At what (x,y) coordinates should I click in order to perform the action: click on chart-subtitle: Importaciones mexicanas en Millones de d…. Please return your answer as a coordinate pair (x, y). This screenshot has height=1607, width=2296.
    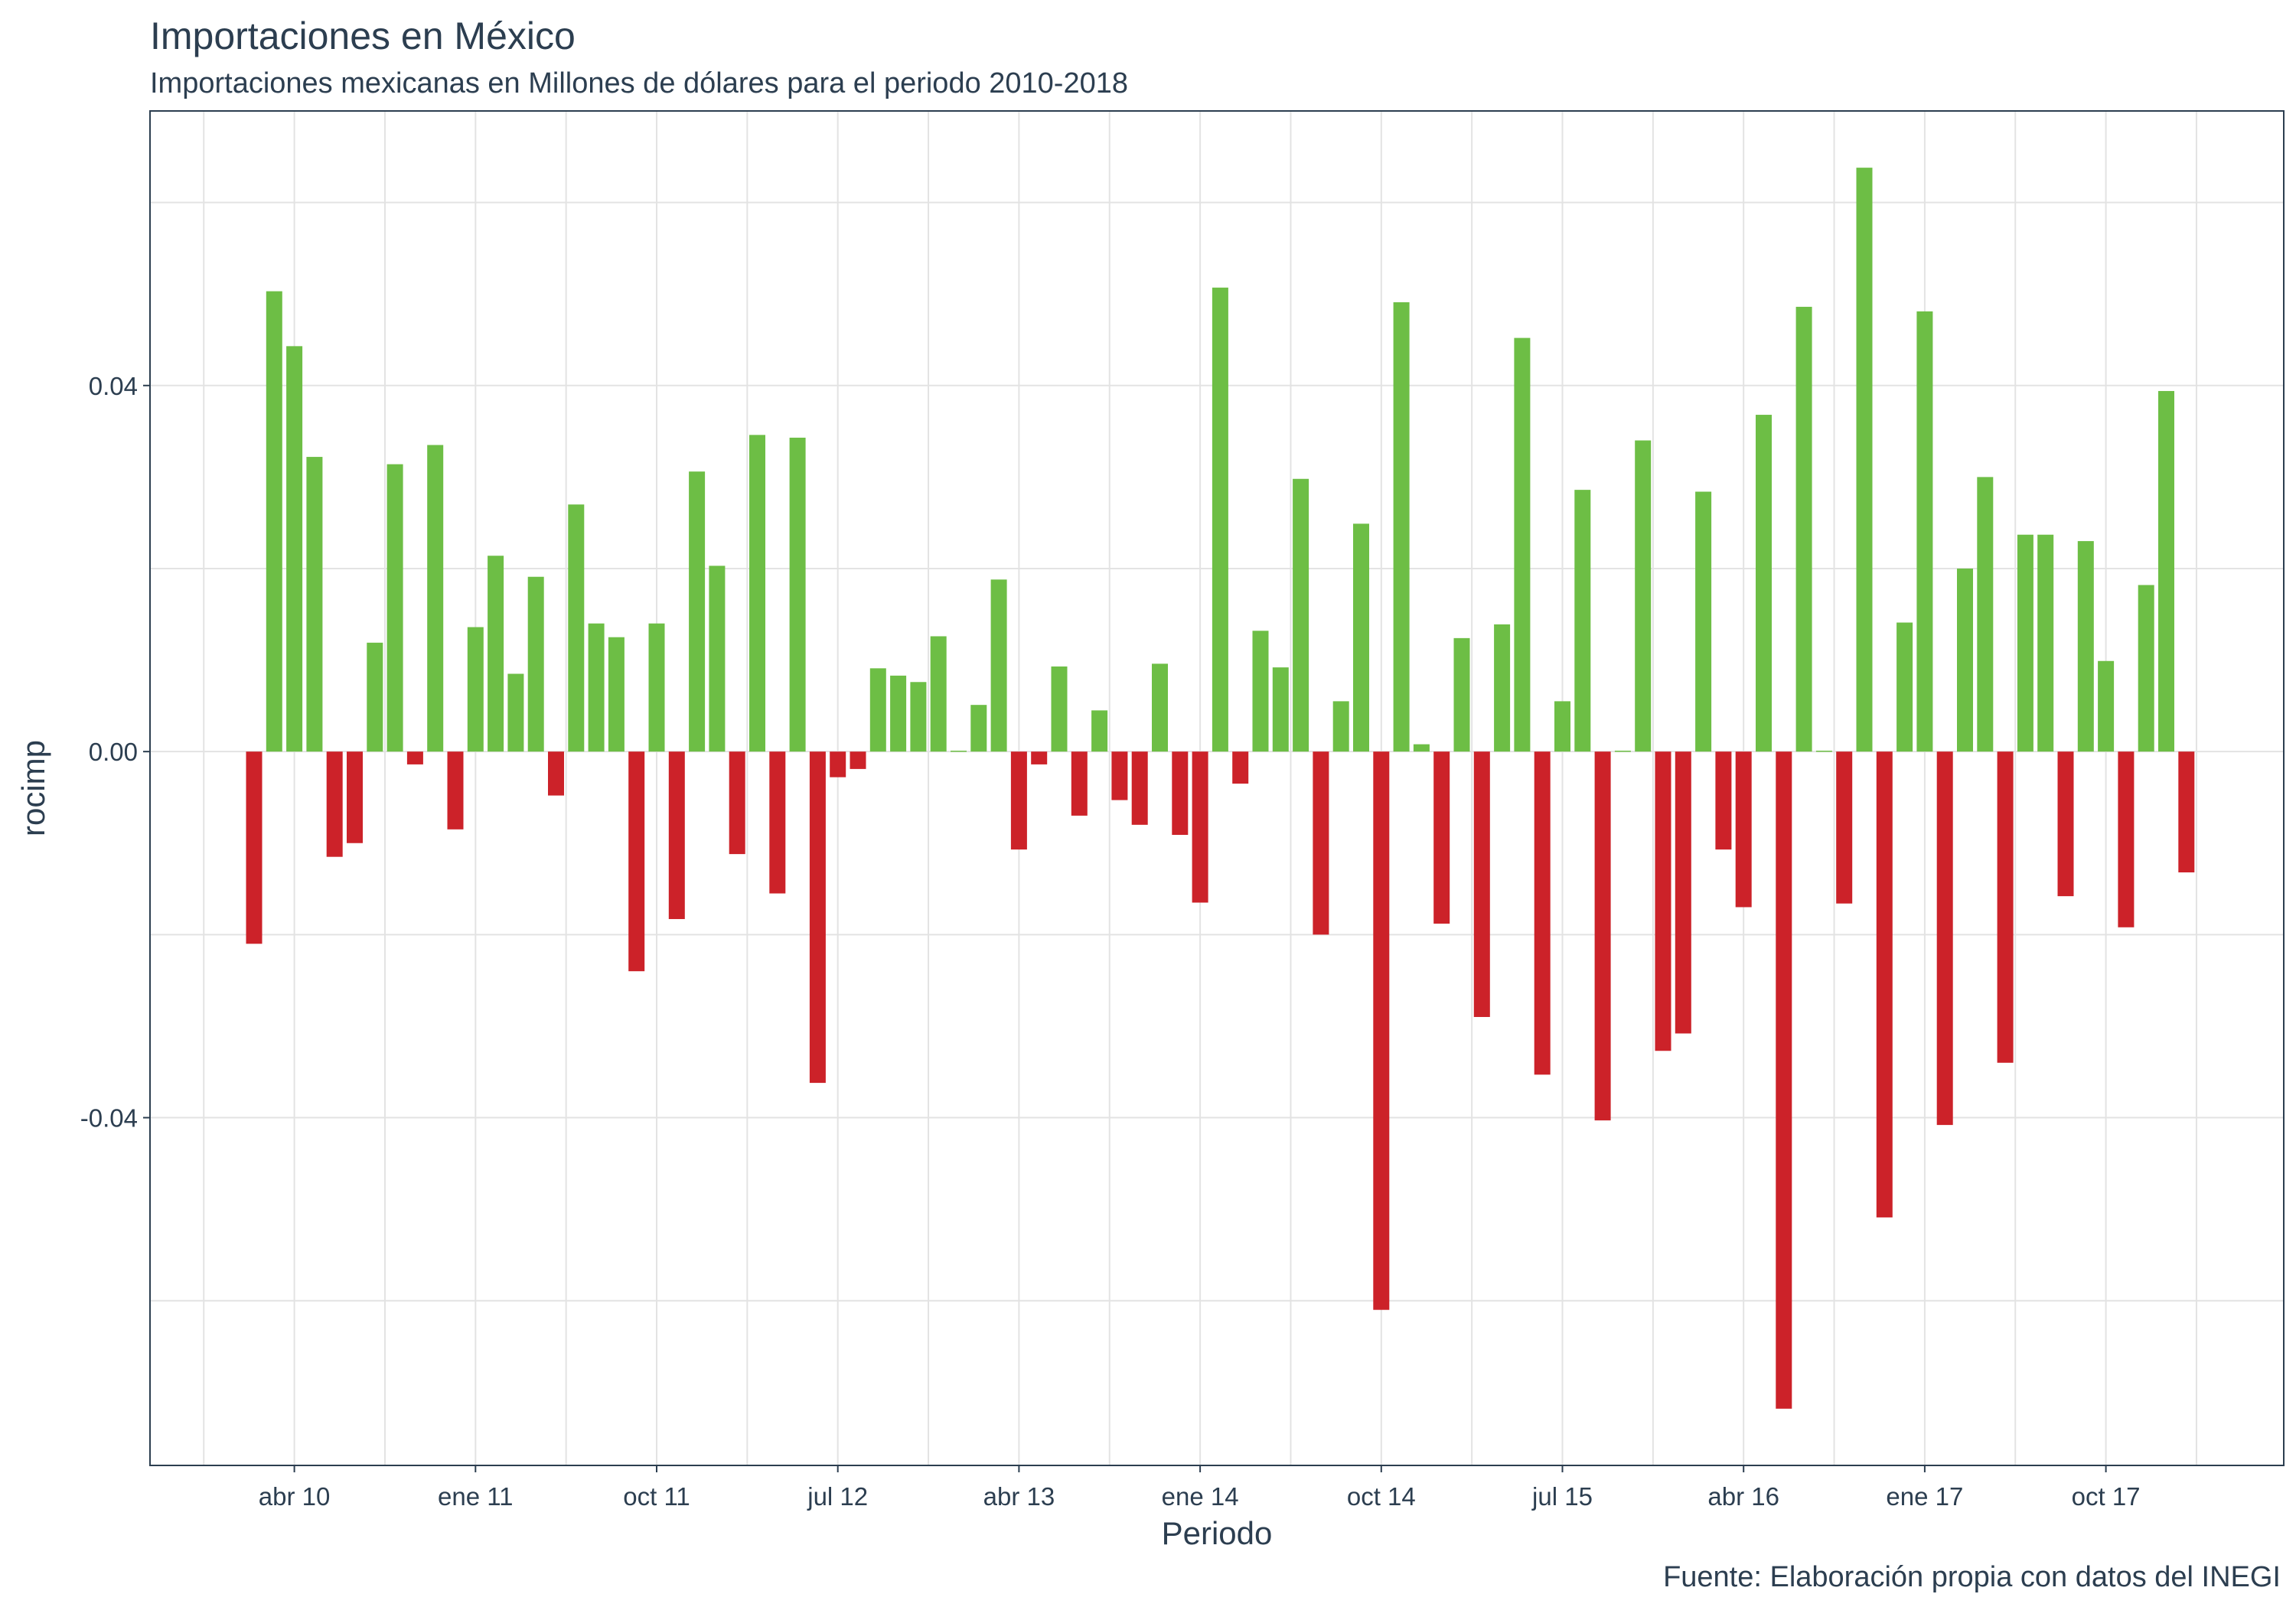
    Looking at the image, I should click on (639, 83).